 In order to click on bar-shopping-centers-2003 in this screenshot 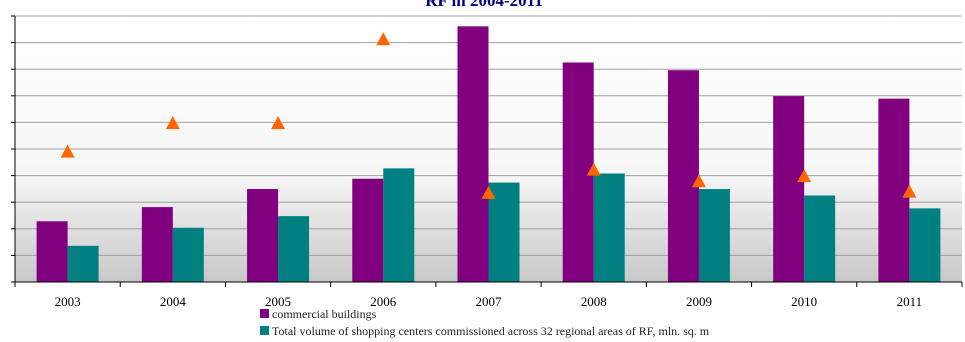, I will do `click(83, 263)`.